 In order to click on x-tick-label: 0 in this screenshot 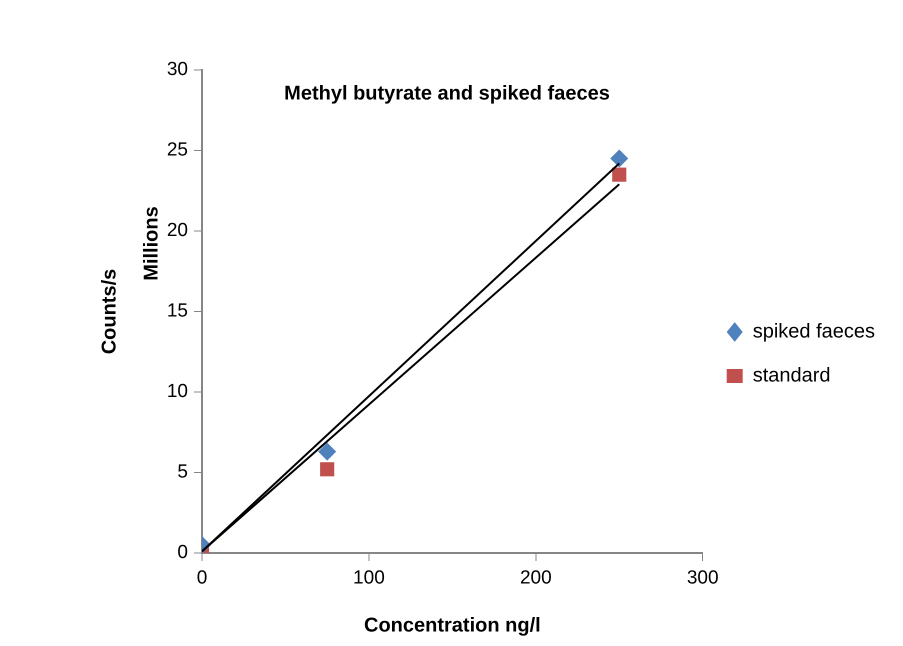, I will do `click(202, 578)`.